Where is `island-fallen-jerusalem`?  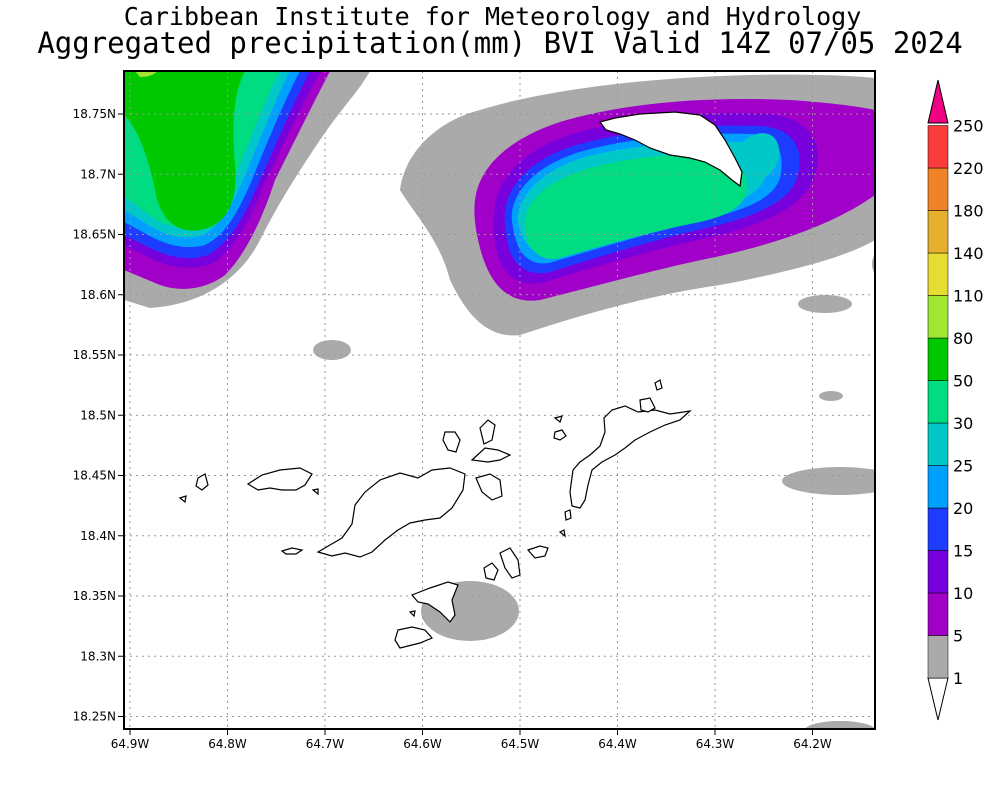 island-fallen-jerusalem is located at coordinates (537, 552).